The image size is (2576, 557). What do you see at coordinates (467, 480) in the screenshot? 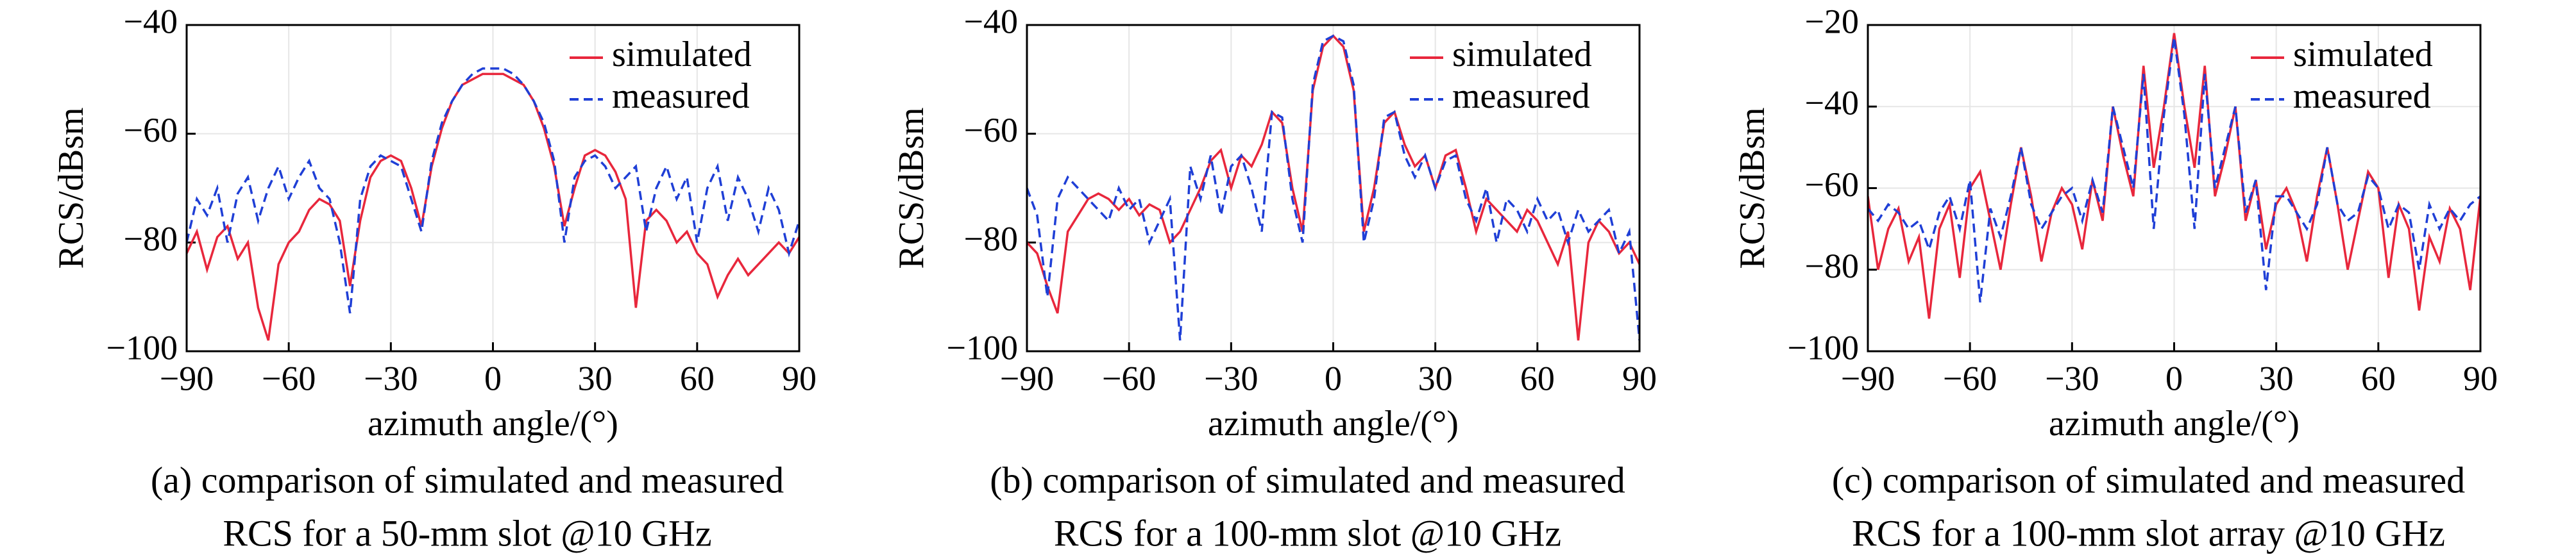
I see `caption: (a) comparison of simulated and measured` at bounding box center [467, 480].